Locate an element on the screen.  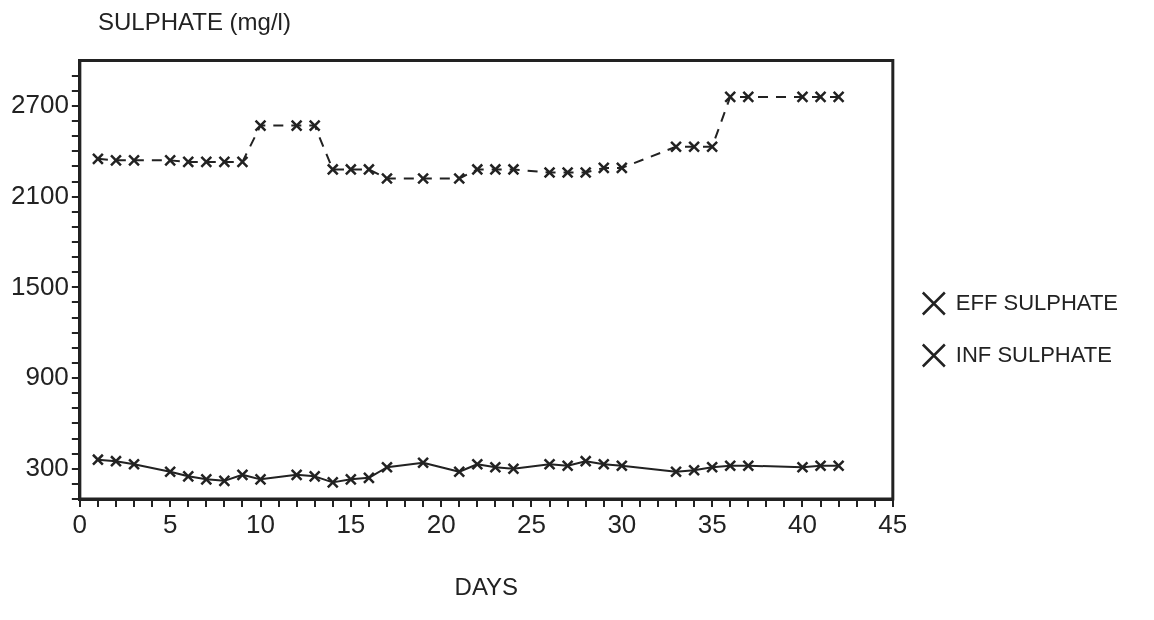
y-tick-label: 300 is located at coordinates (47, 466).